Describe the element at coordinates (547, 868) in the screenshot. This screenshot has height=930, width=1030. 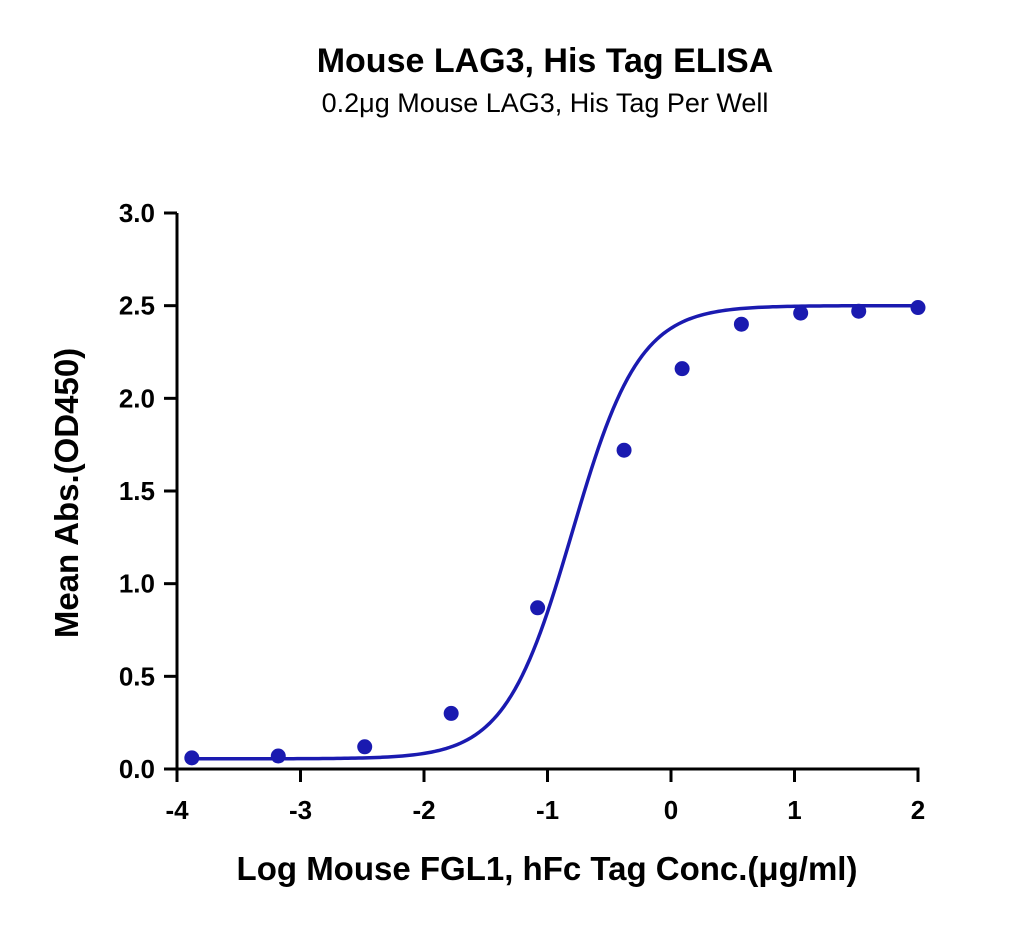
I see `x-axis-label: Log Mouse FGL1, hFc Tag Conc.(μg/ml)` at that location.